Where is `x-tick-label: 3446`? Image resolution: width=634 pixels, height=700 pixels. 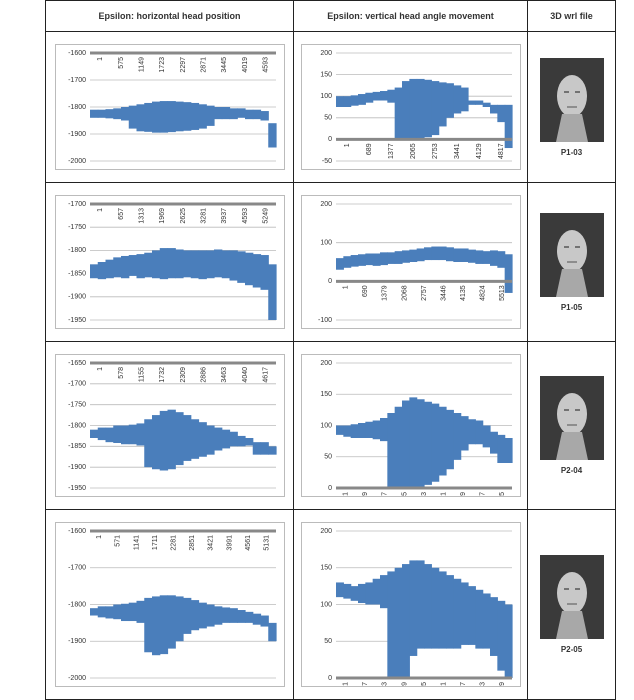 x-tick-label: 3446 is located at coordinates (443, 293).